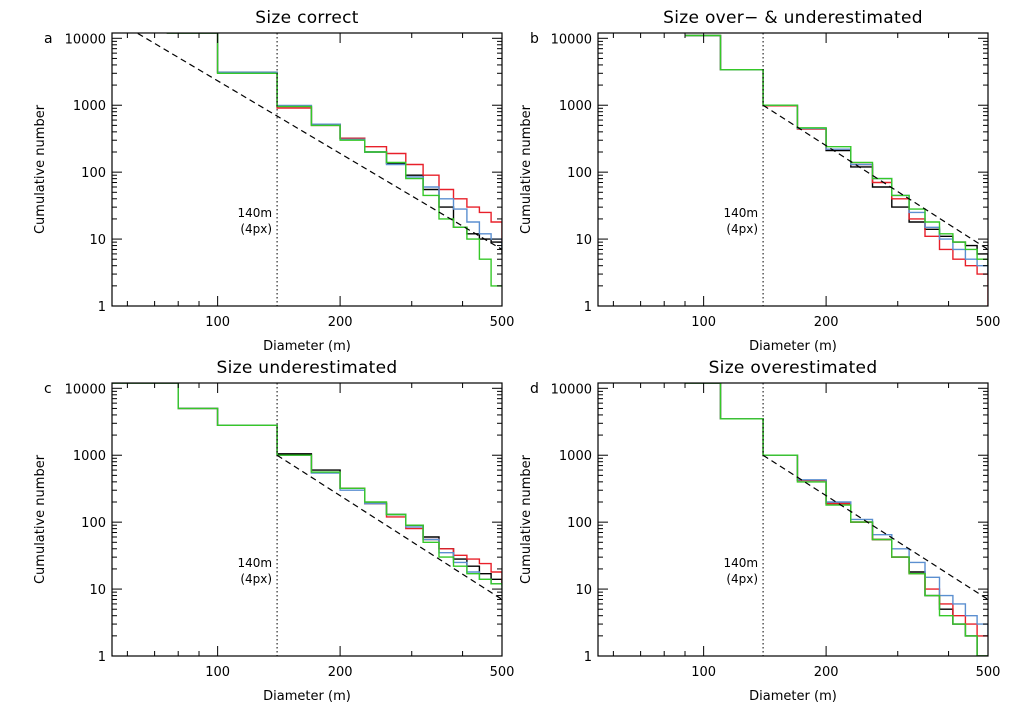  What do you see at coordinates (534, 39) in the screenshot?
I see `panel-letter: b` at bounding box center [534, 39].